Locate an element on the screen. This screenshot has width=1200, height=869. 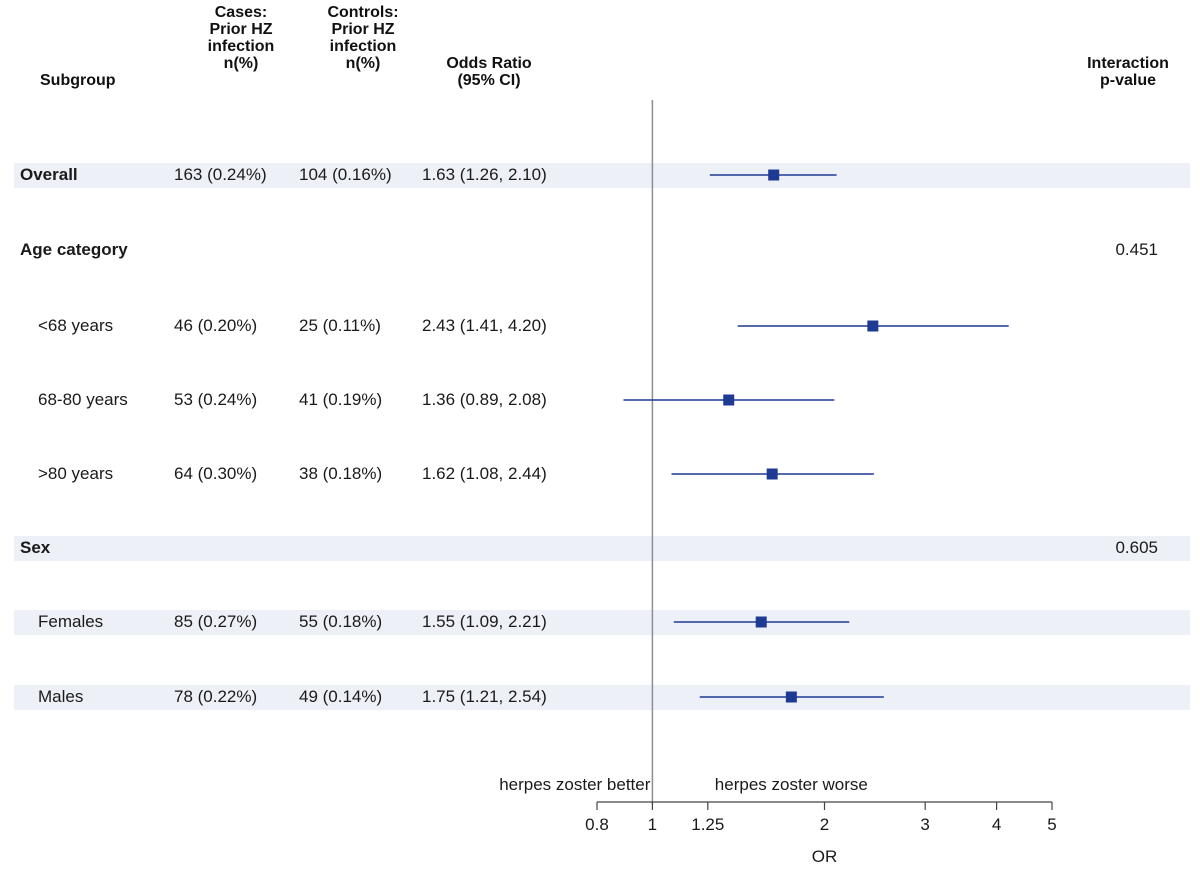
or-marker-68-80-years is located at coordinates (729, 400).